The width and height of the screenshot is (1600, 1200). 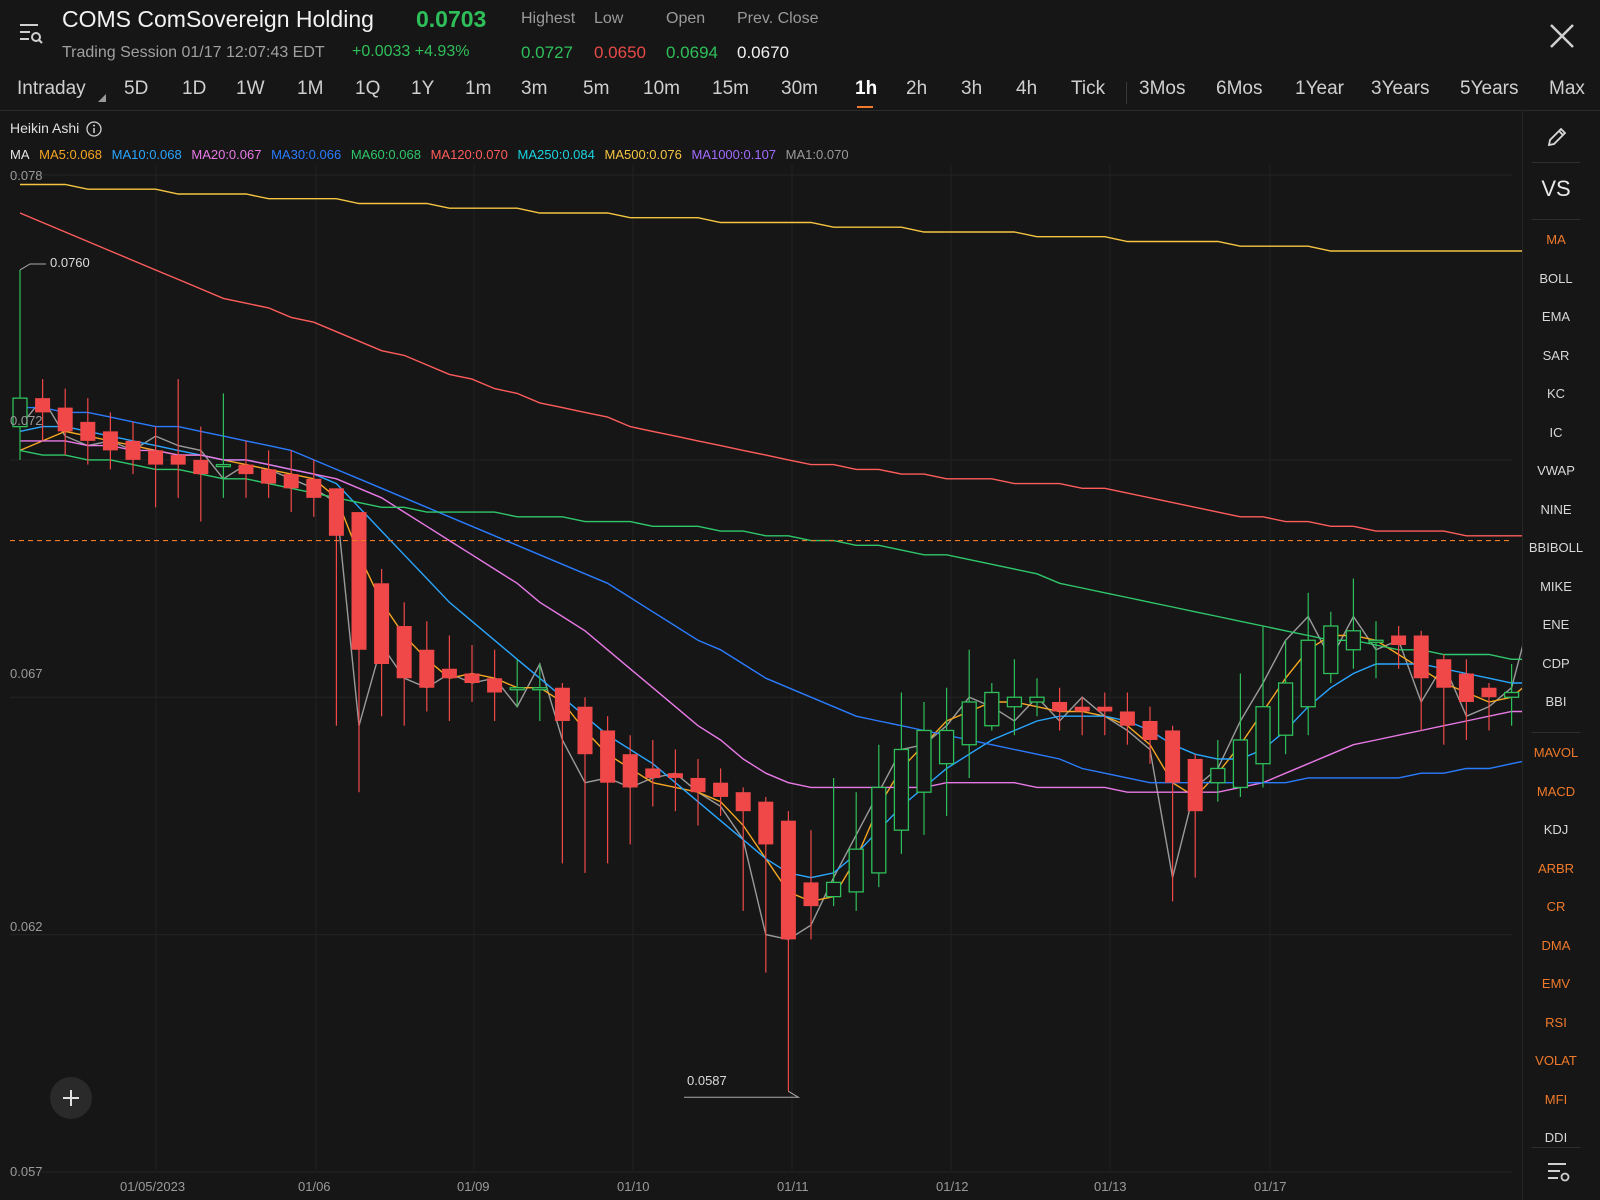 I want to click on x-label-3: 01/10, so click(x=633, y=1186).